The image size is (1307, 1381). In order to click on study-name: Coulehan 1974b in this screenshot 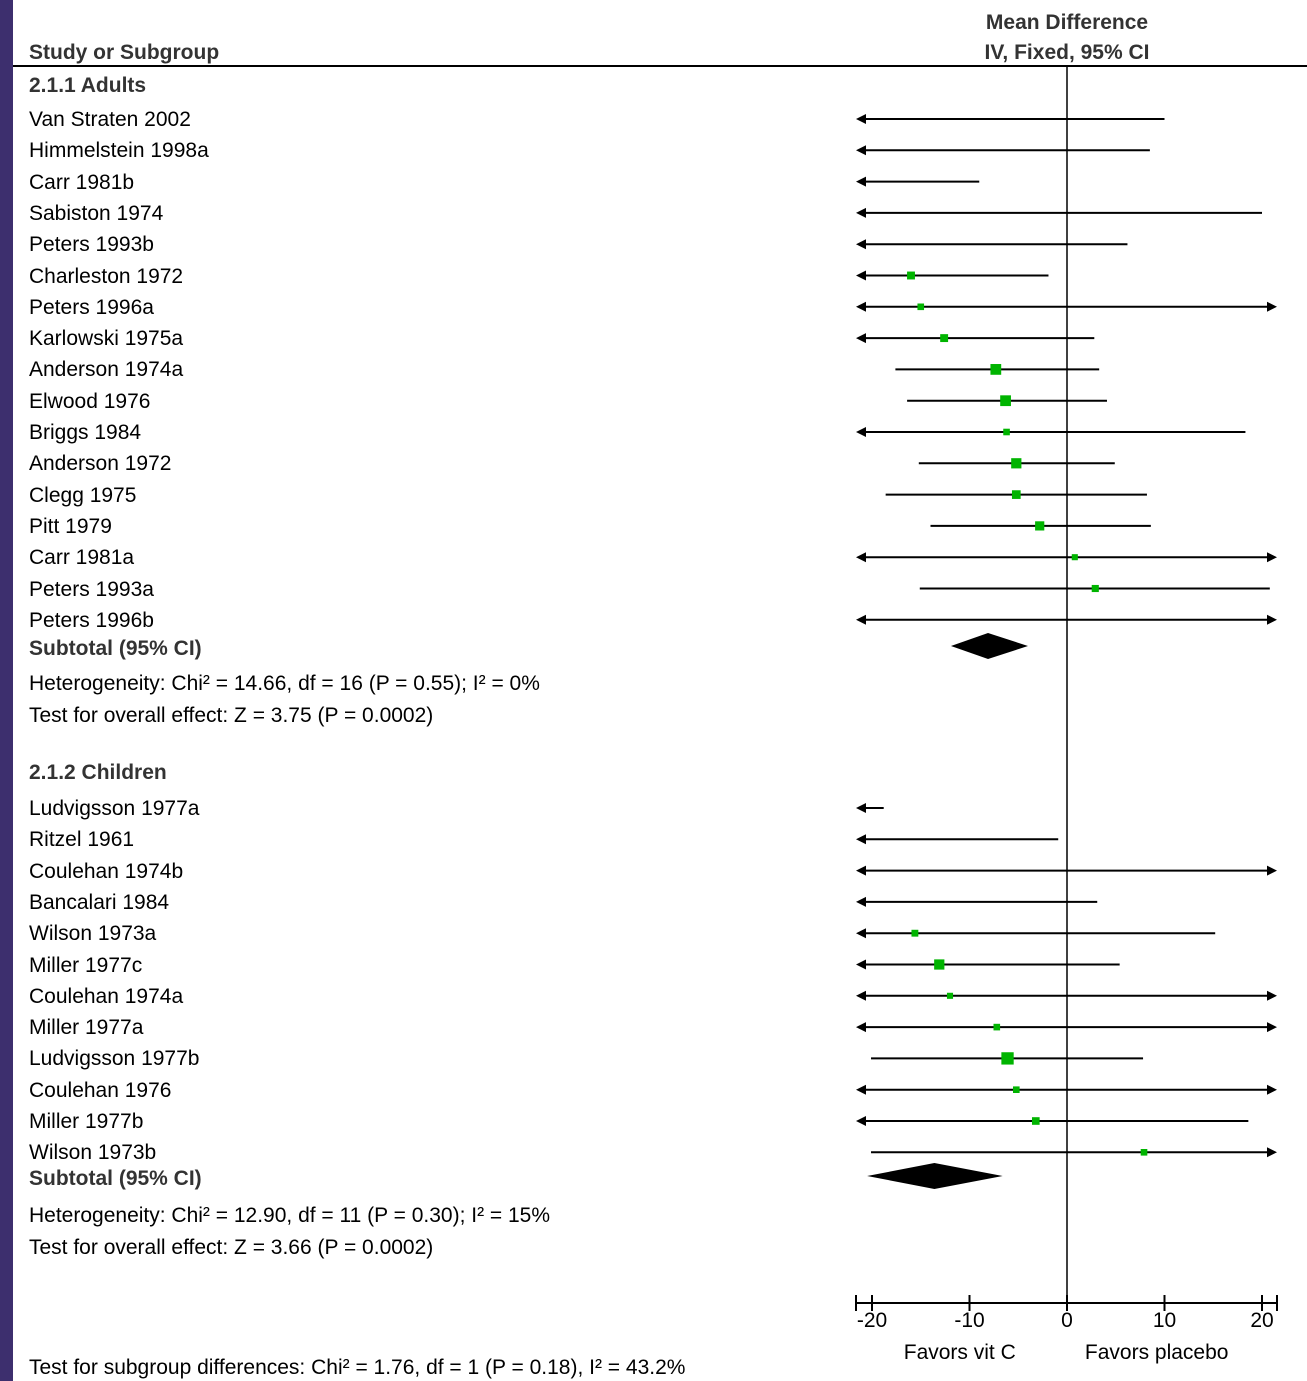, I will do `click(106, 871)`.